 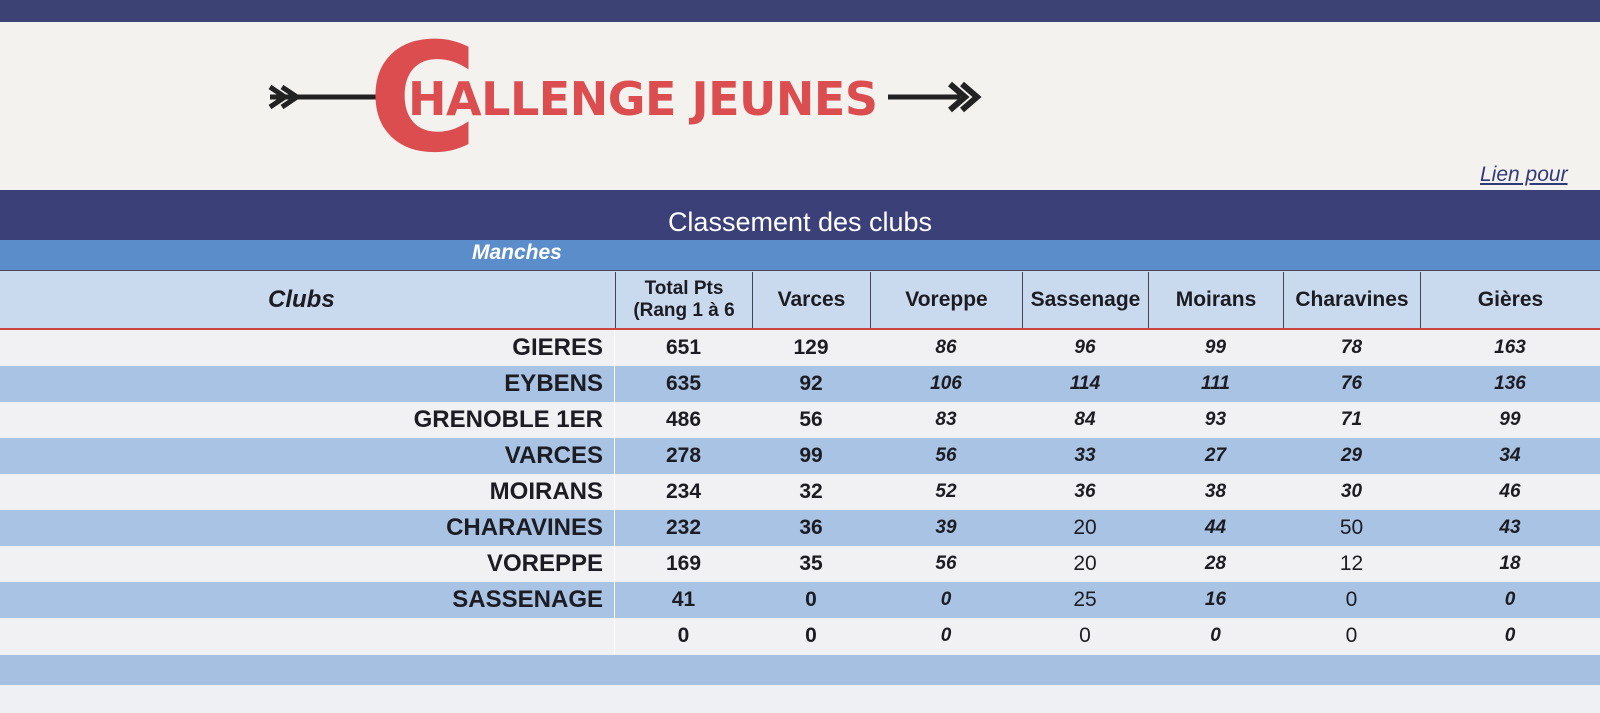 What do you see at coordinates (1215, 491) in the screenshot?
I see `score: 38` at bounding box center [1215, 491].